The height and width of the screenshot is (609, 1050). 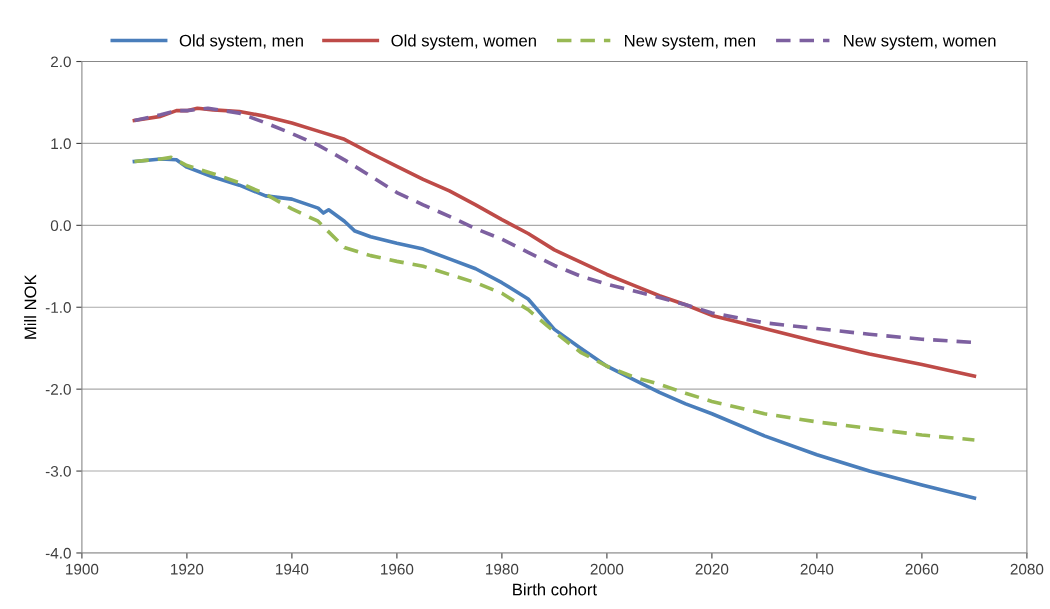 What do you see at coordinates (241, 42) in the screenshot?
I see `legend-label: Old system, men` at bounding box center [241, 42].